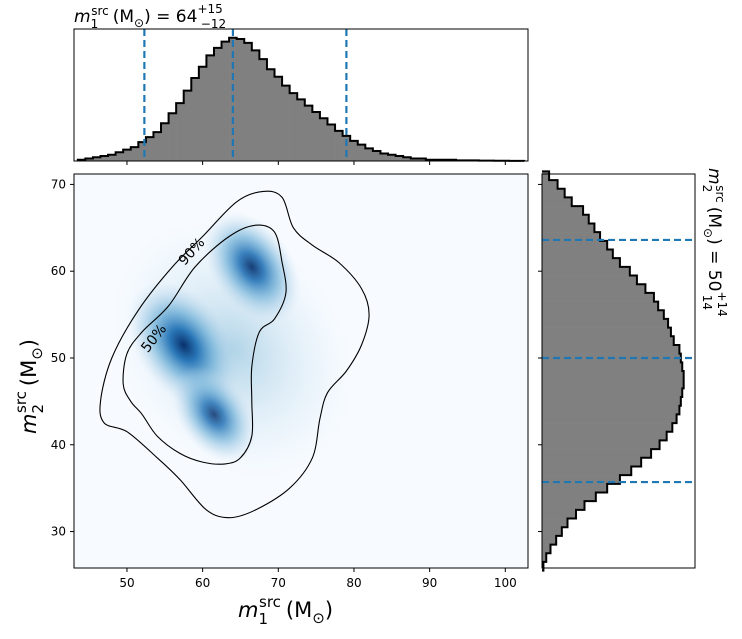 The height and width of the screenshot is (639, 742). Describe the element at coordinates (278, 583) in the screenshot. I see `x-tick-label: 70` at that location.